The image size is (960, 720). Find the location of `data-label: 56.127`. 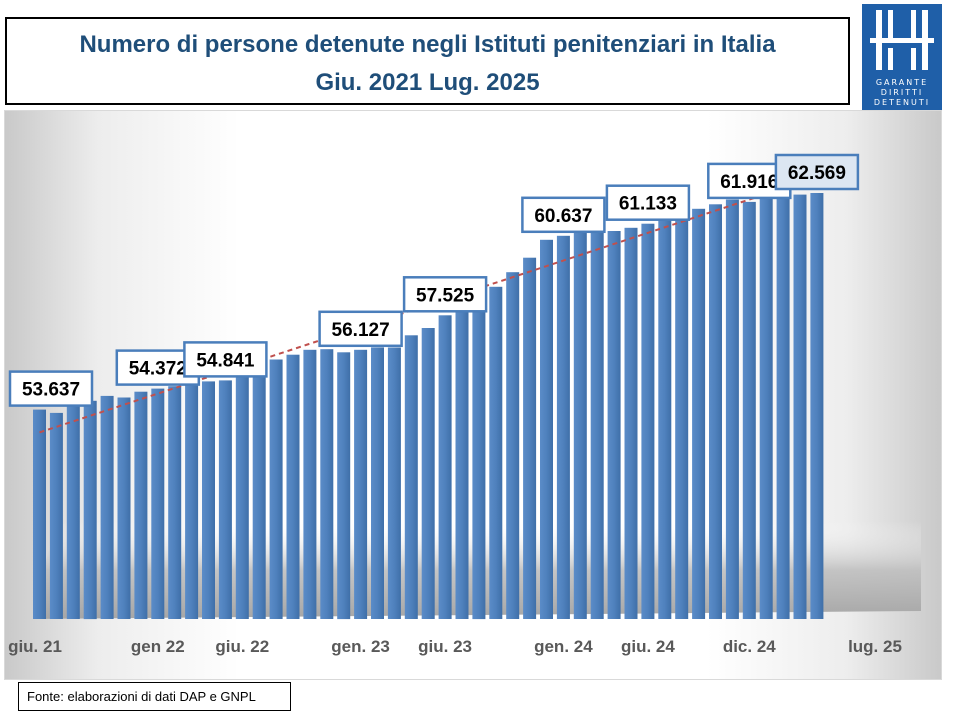

data-label: 56.127 is located at coordinates (360, 329).